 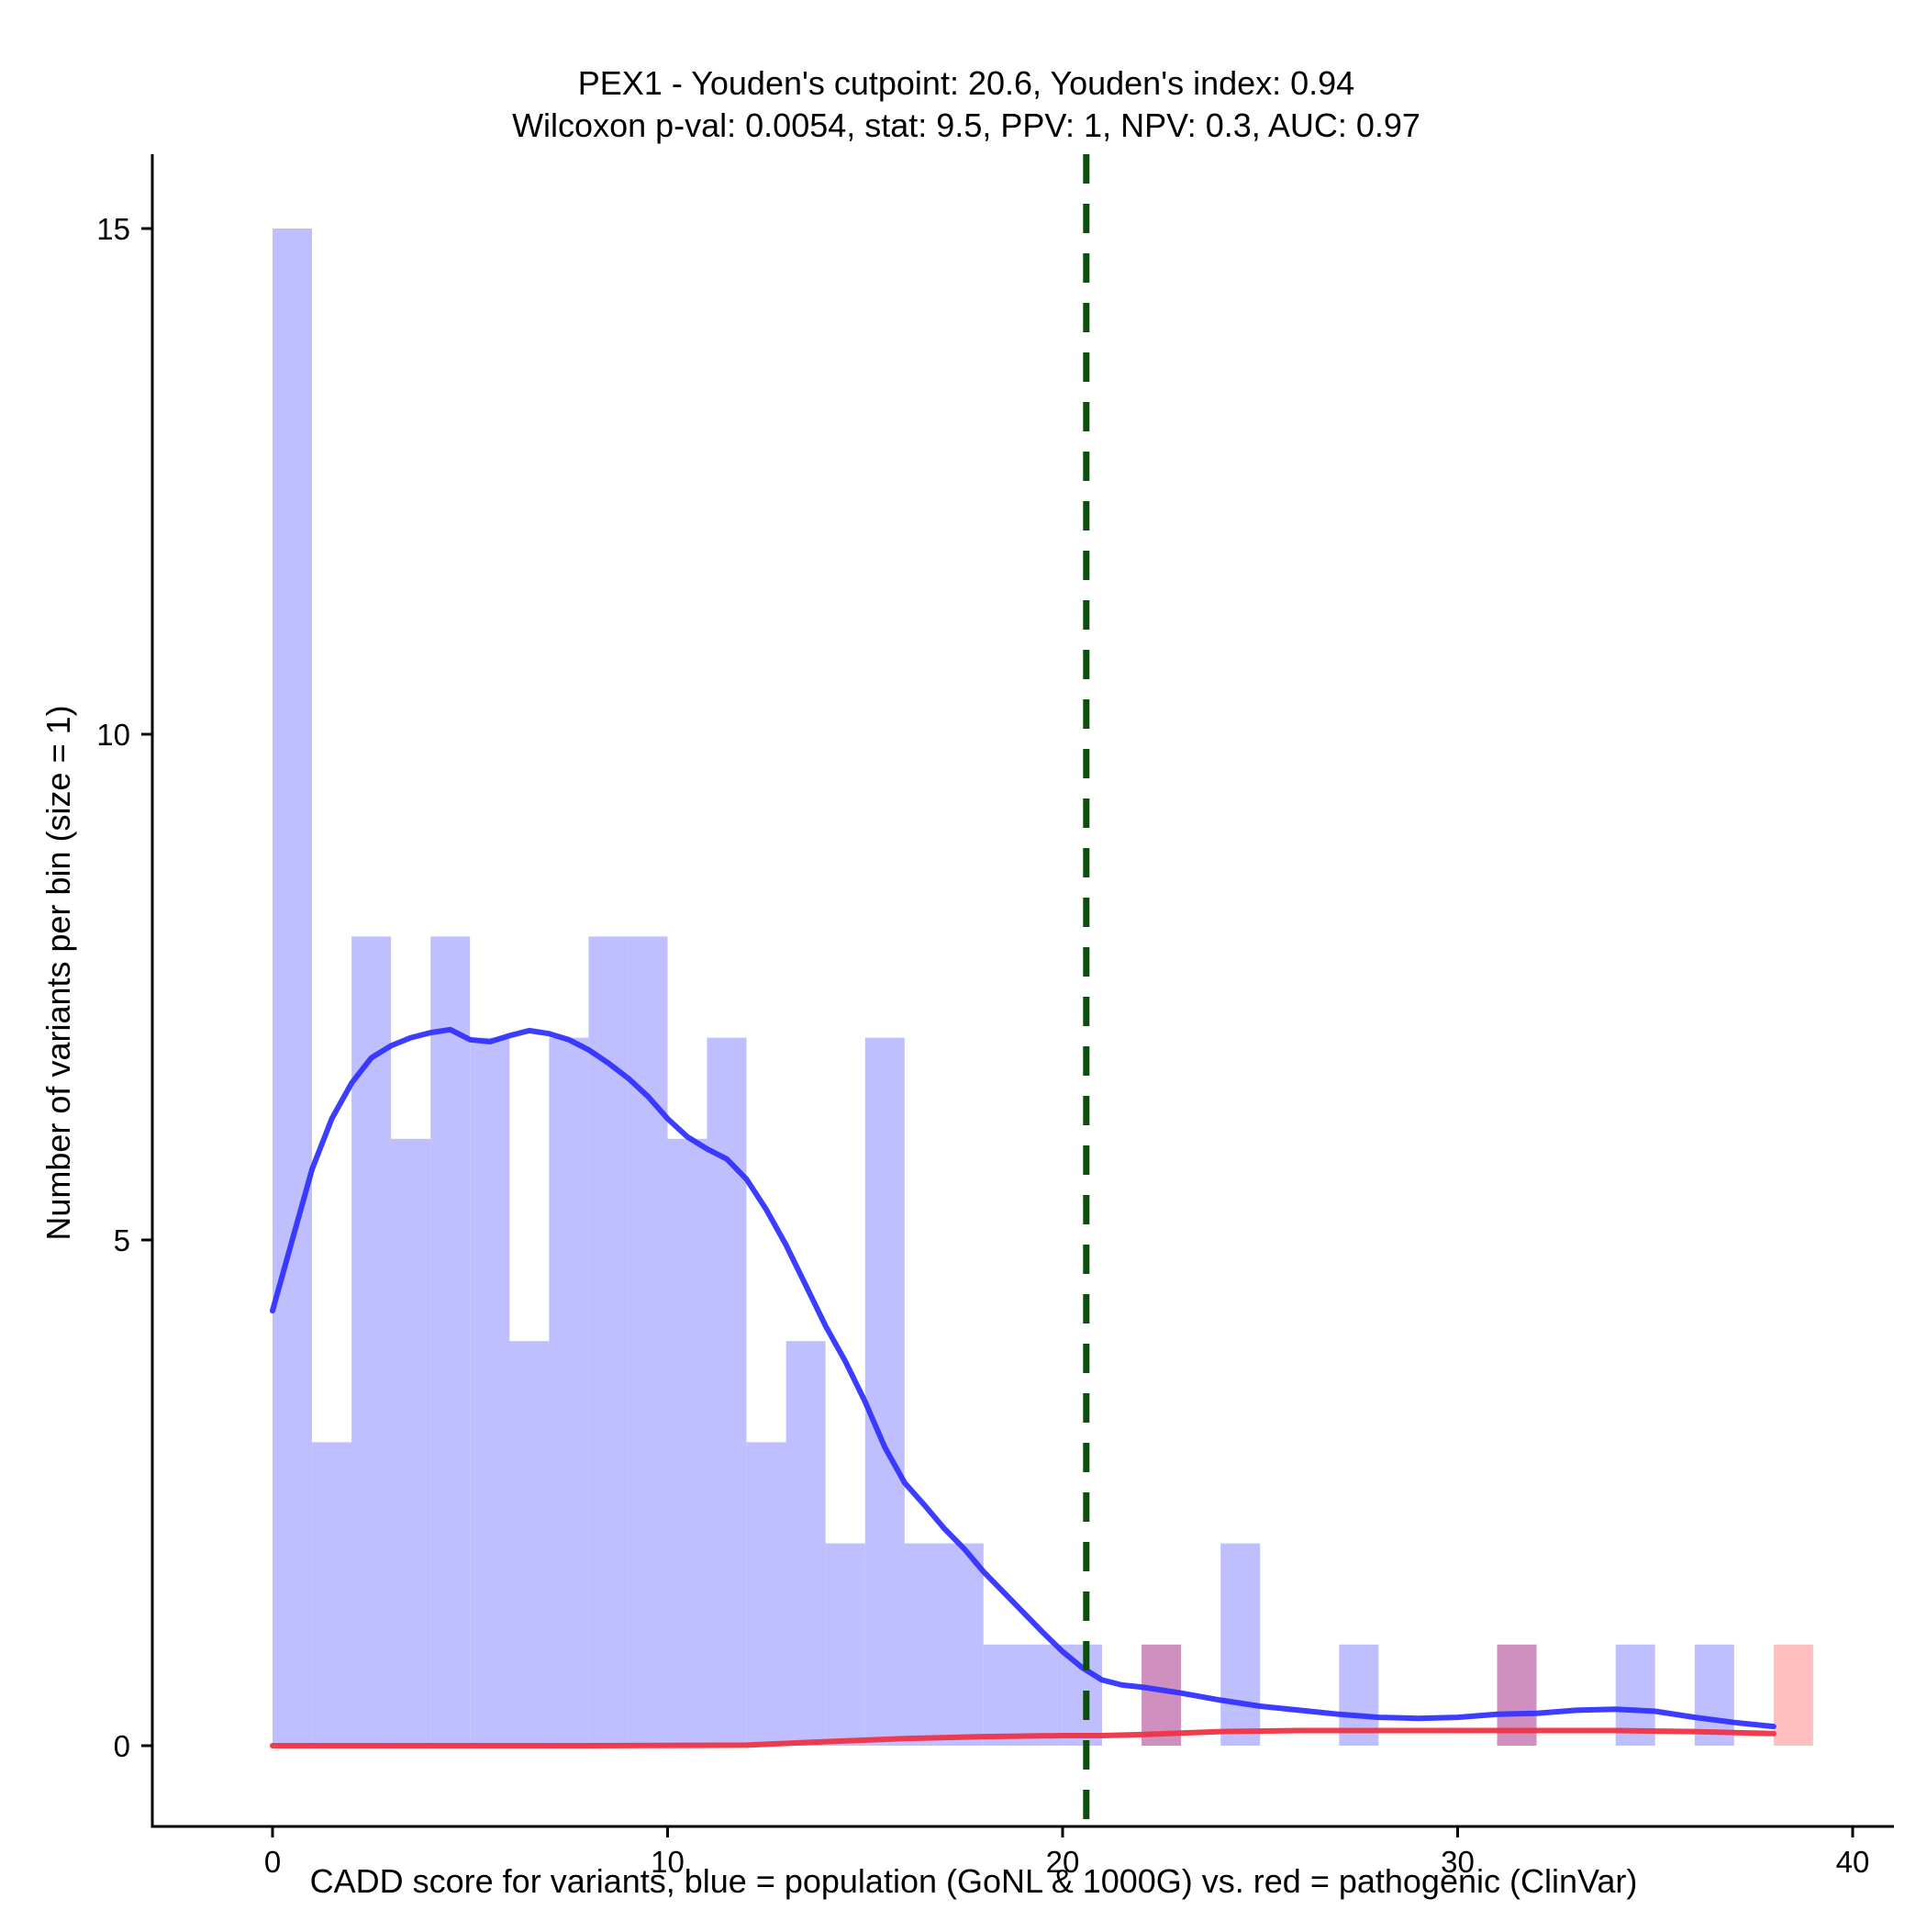 What do you see at coordinates (58, 973) in the screenshot?
I see `y-axis-title: Number of variants per bin (size = 1)` at bounding box center [58, 973].